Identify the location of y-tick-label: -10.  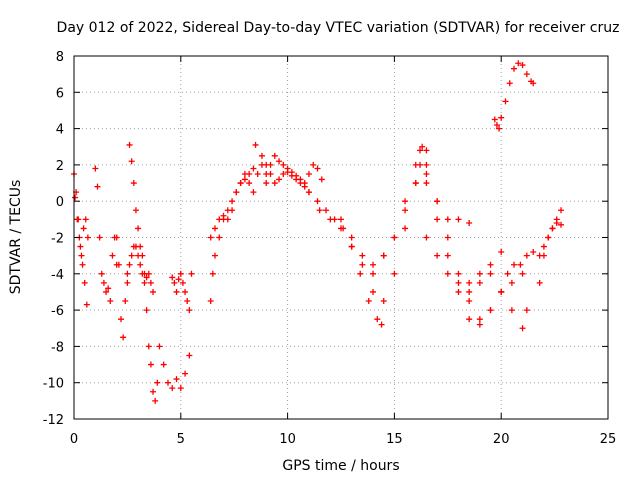
(53, 384).